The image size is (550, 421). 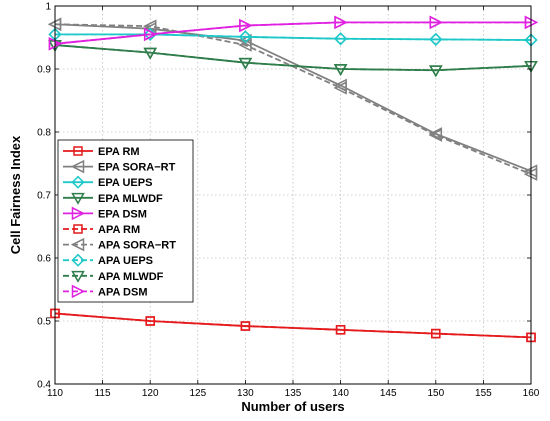 What do you see at coordinates (119, 152) in the screenshot?
I see `legend-label: EPA RM` at bounding box center [119, 152].